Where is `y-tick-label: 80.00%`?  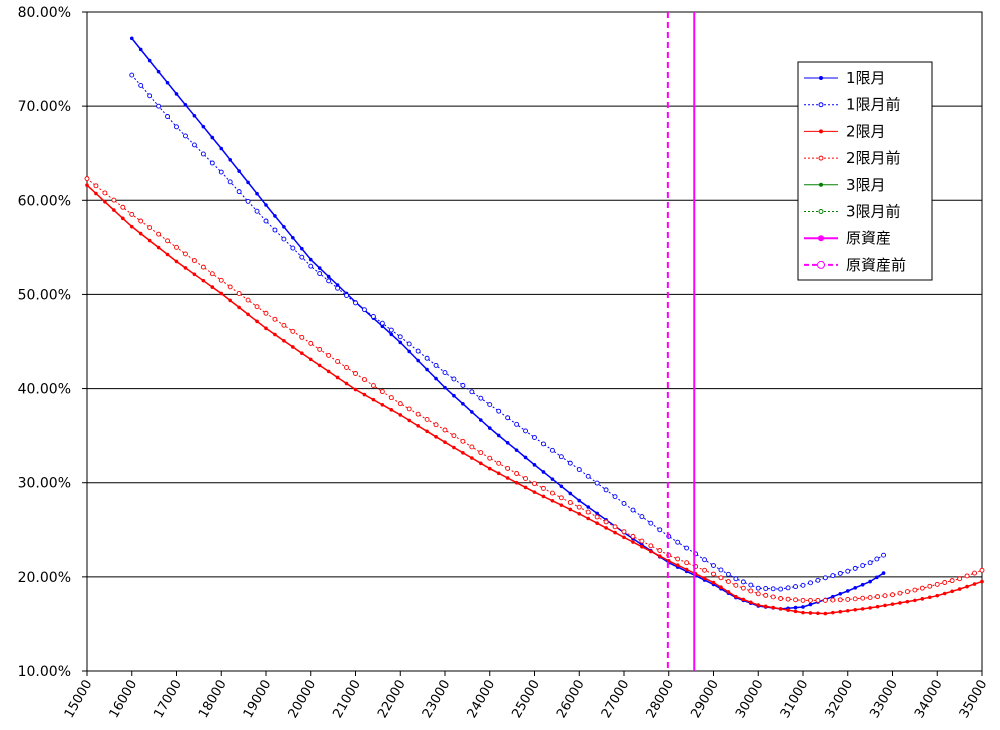
y-tick-label: 80.00% is located at coordinates (44, 13).